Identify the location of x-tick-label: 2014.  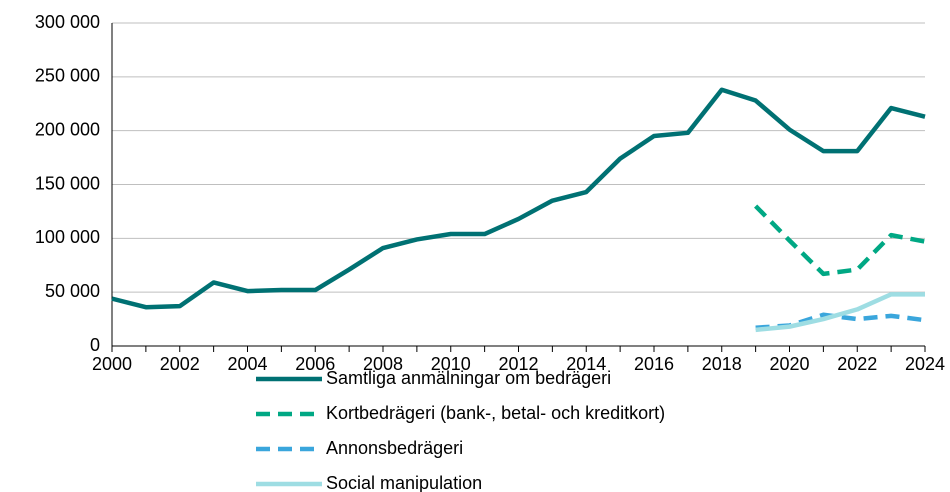
(586, 364).